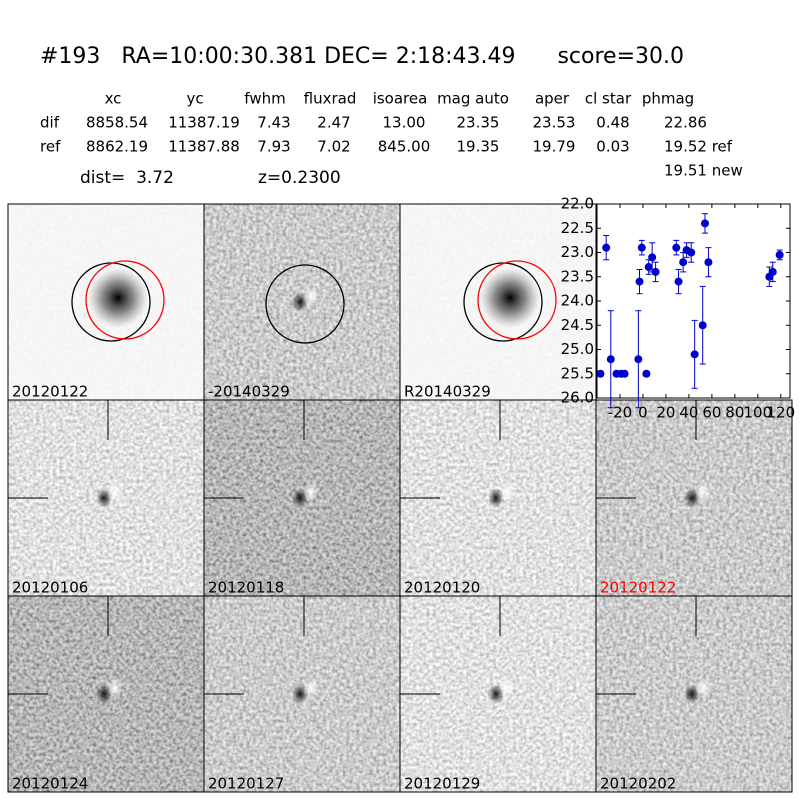  What do you see at coordinates (711, 413) in the screenshot?
I see `x-tick-label: 60` at bounding box center [711, 413].